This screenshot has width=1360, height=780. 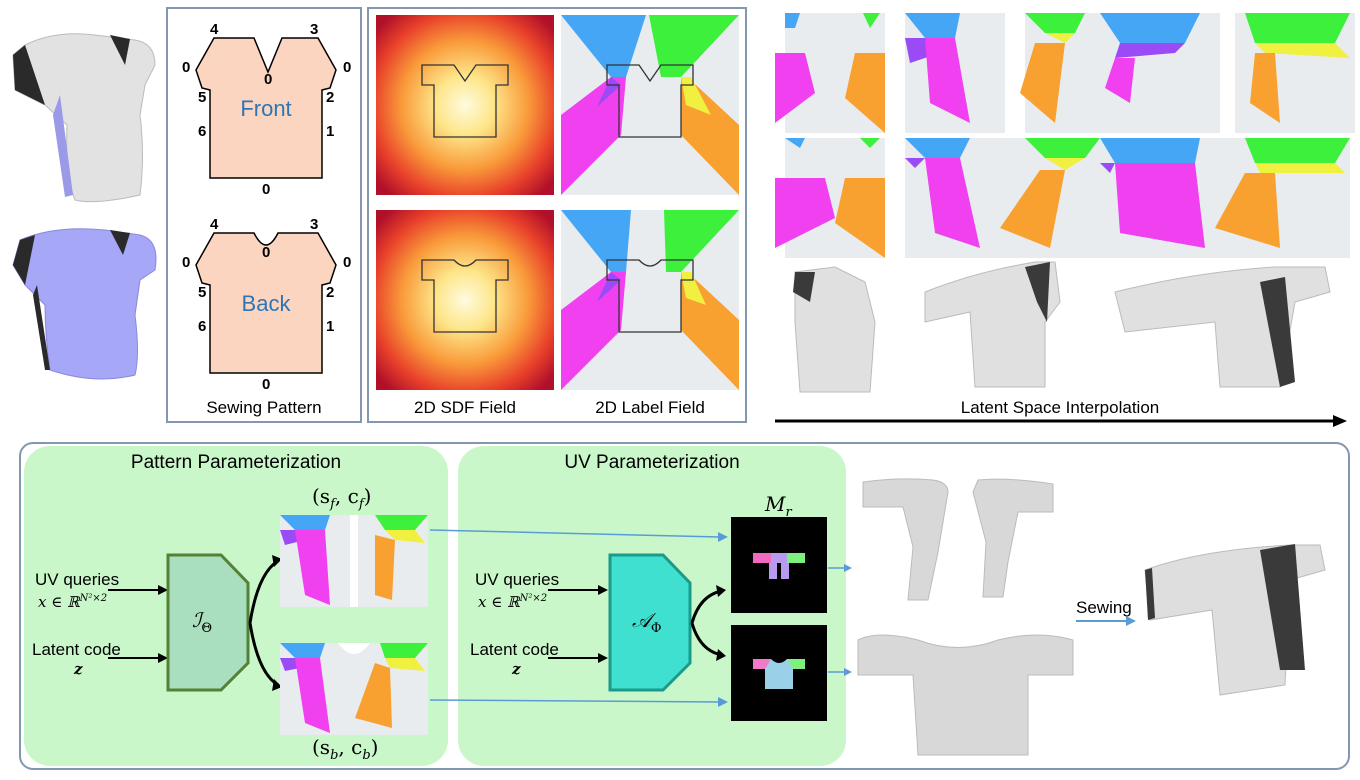 What do you see at coordinates (76, 649) in the screenshot?
I see `latent-code-label-1: Latent code` at bounding box center [76, 649].